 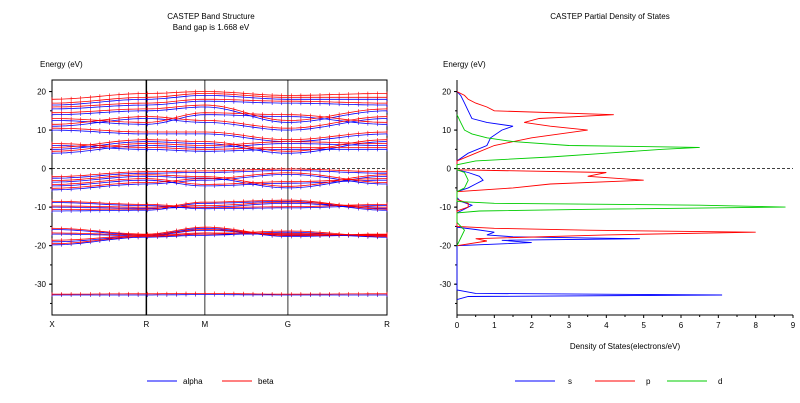 I want to click on pdos-ytick-label: -30, so click(x=445, y=284).